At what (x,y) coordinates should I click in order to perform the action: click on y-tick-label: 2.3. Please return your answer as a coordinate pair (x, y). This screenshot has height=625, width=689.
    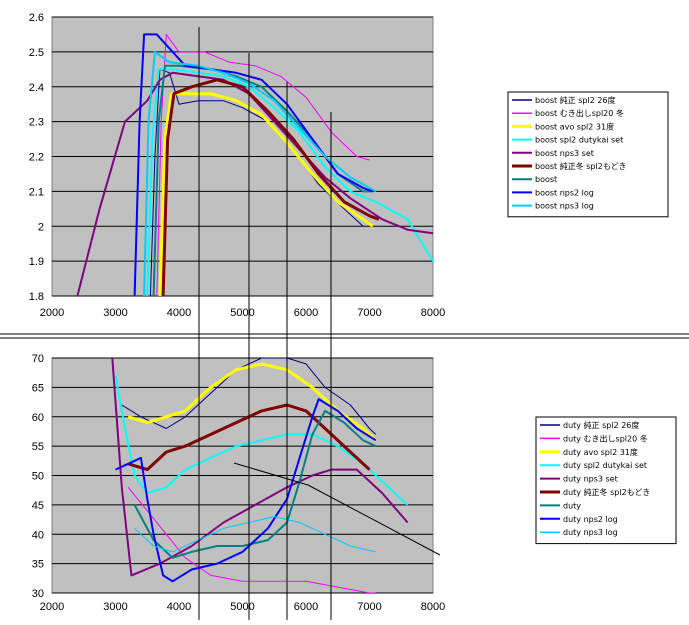
    Looking at the image, I should click on (36, 123).